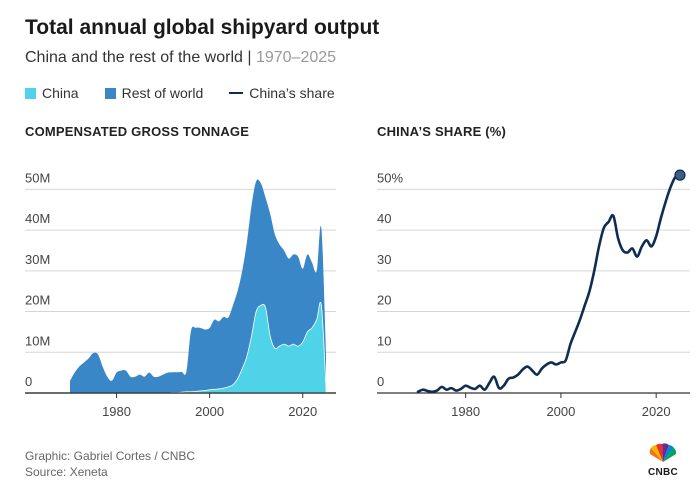  I want to click on legend-label-china: China, so click(60, 93).